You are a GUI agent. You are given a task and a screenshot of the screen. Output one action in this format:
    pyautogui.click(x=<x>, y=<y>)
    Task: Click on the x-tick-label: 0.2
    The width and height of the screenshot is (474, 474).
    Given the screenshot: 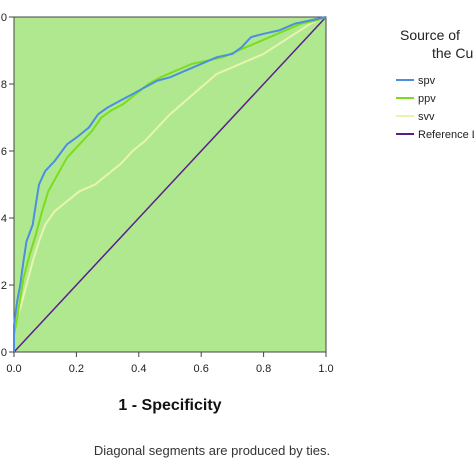 What is the action you would take?
    pyautogui.click(x=76, y=369)
    